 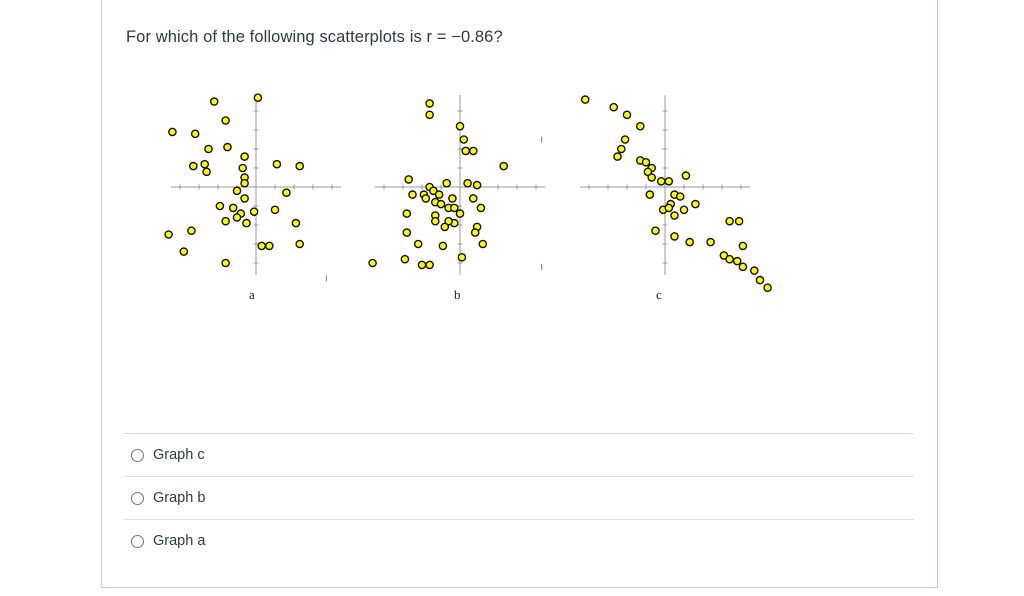 I want to click on scatterplot-c-label: c, so click(x=659, y=294).